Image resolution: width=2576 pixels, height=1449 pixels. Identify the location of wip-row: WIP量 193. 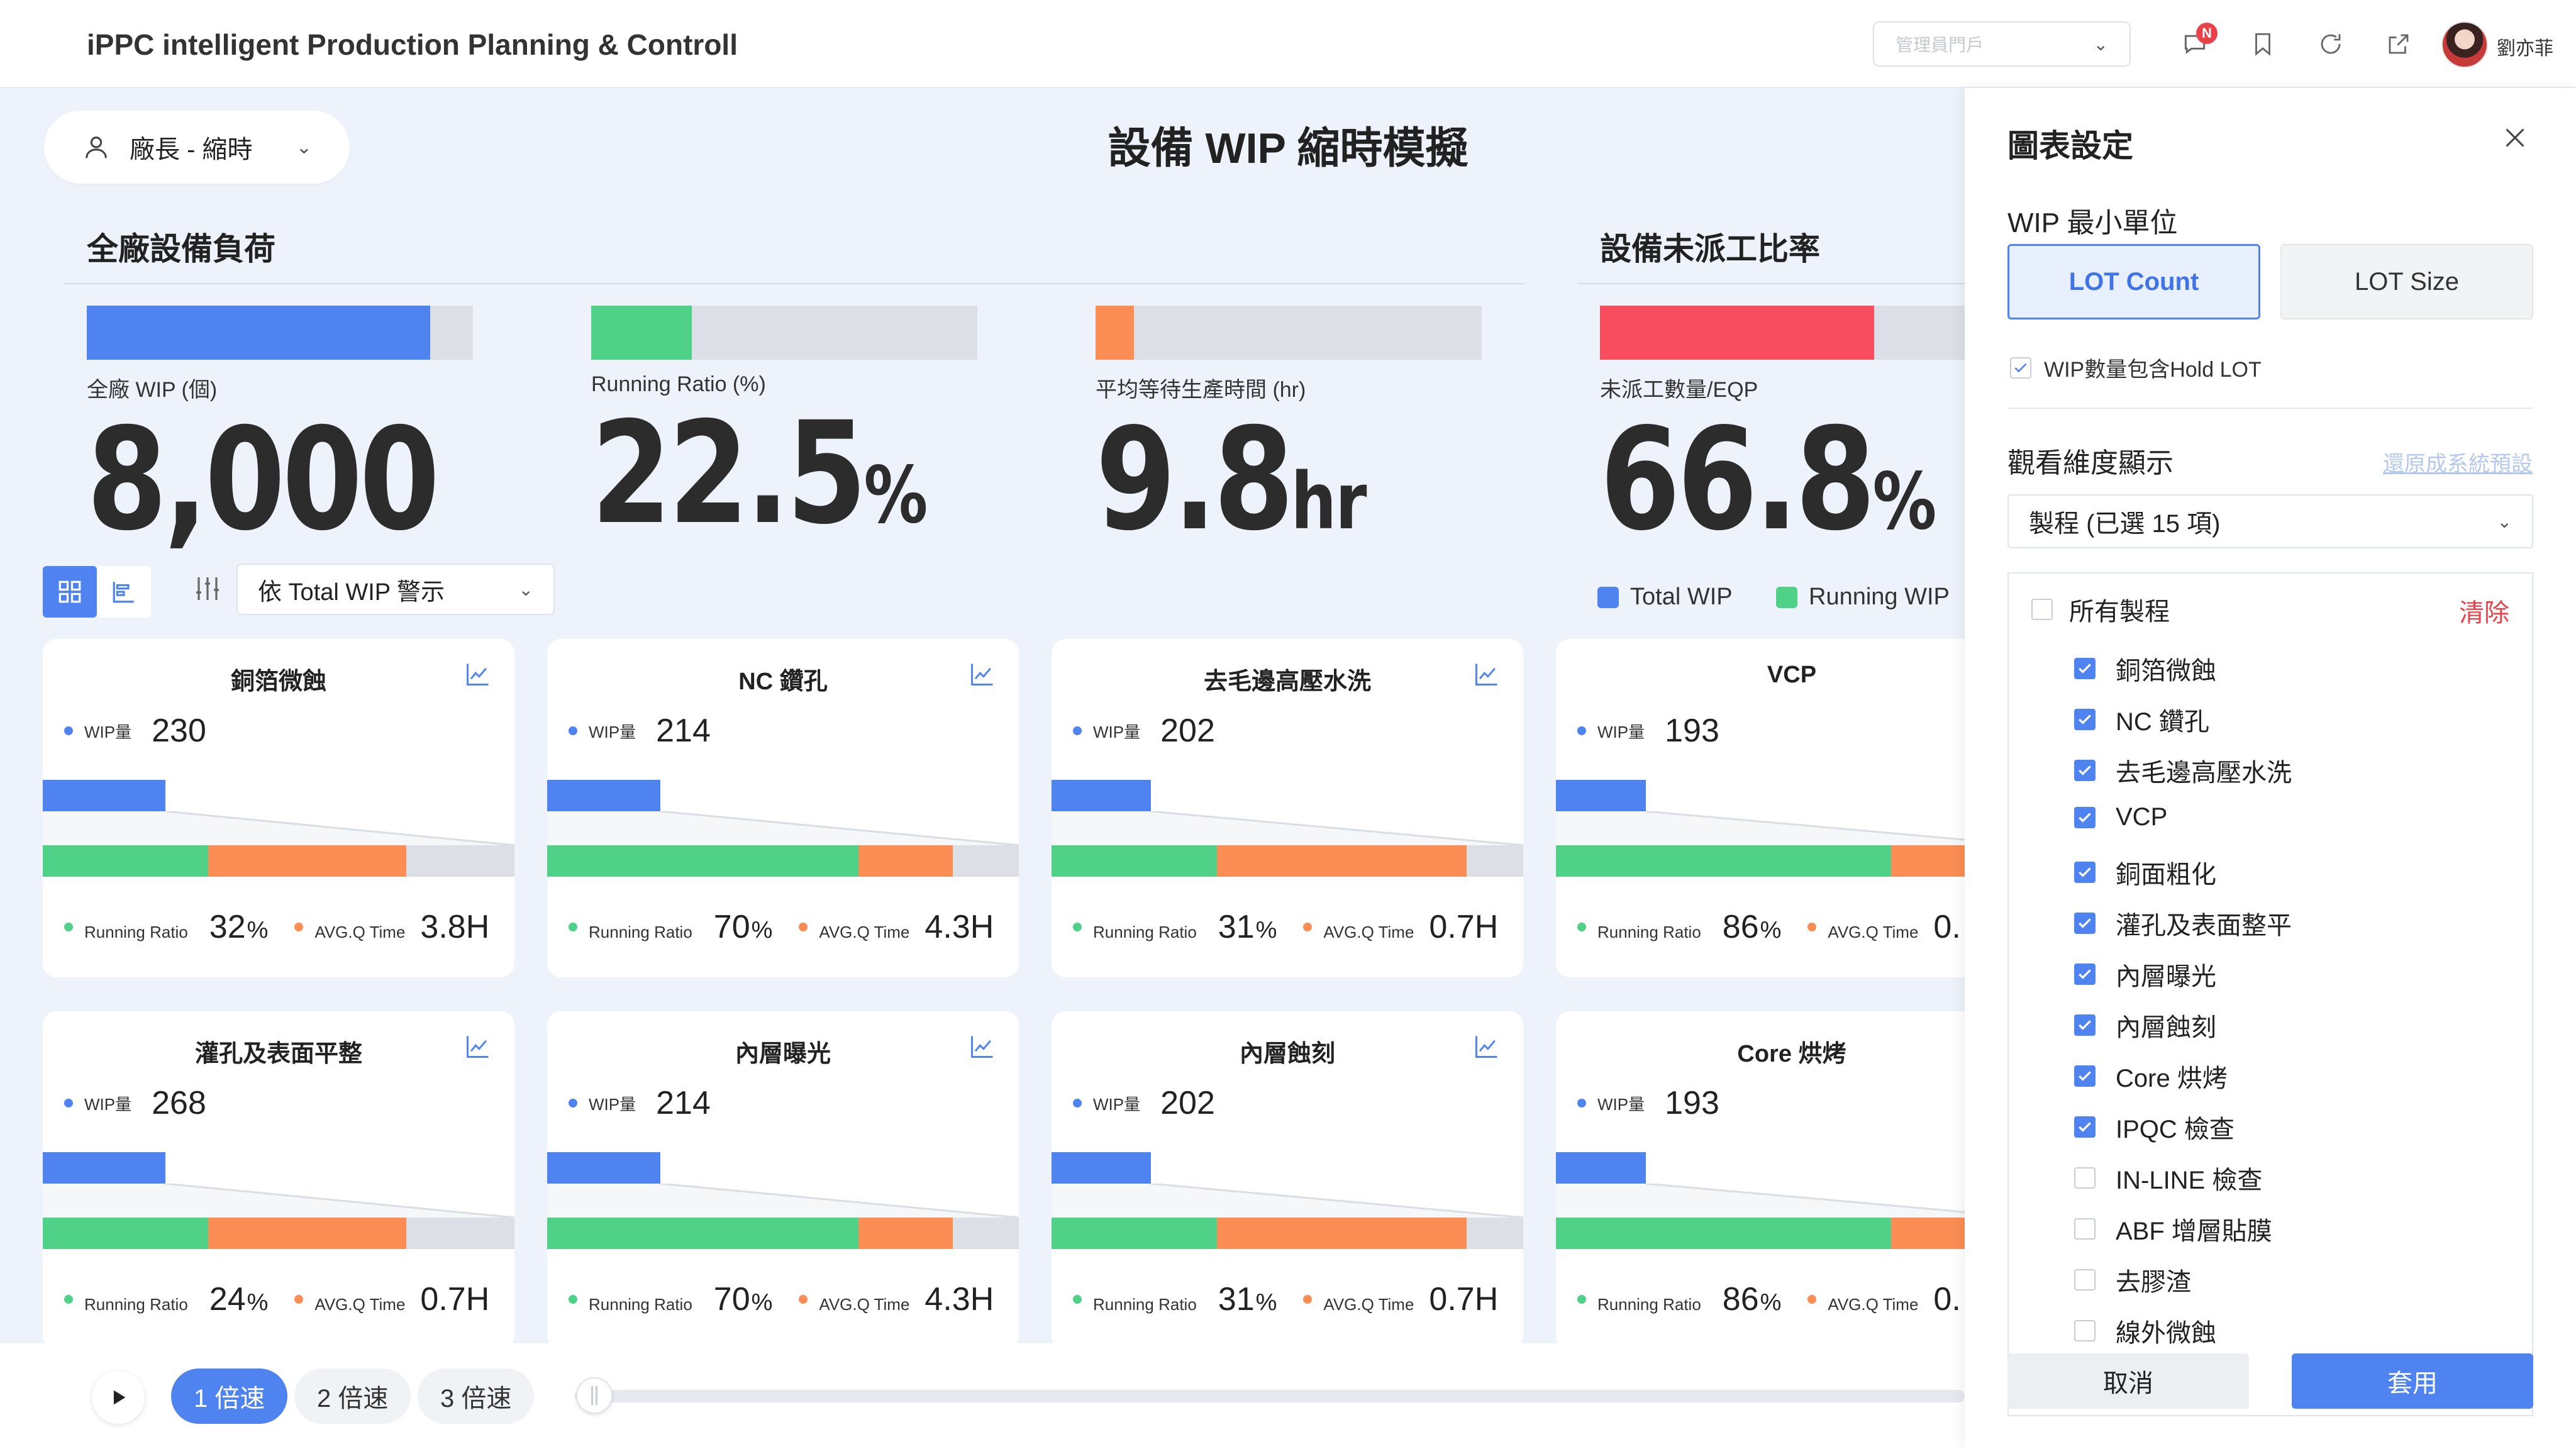
(1648, 1103).